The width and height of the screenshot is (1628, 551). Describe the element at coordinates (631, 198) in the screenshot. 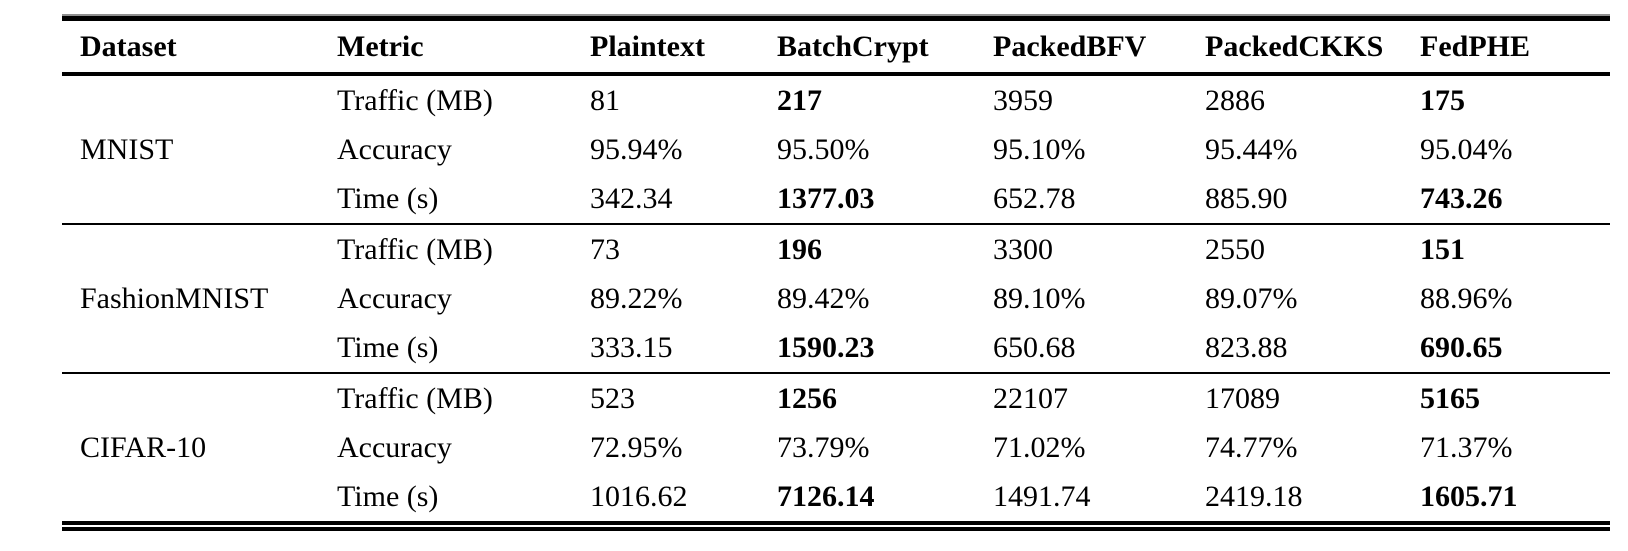

I see `value-cell: 342.34` at that location.